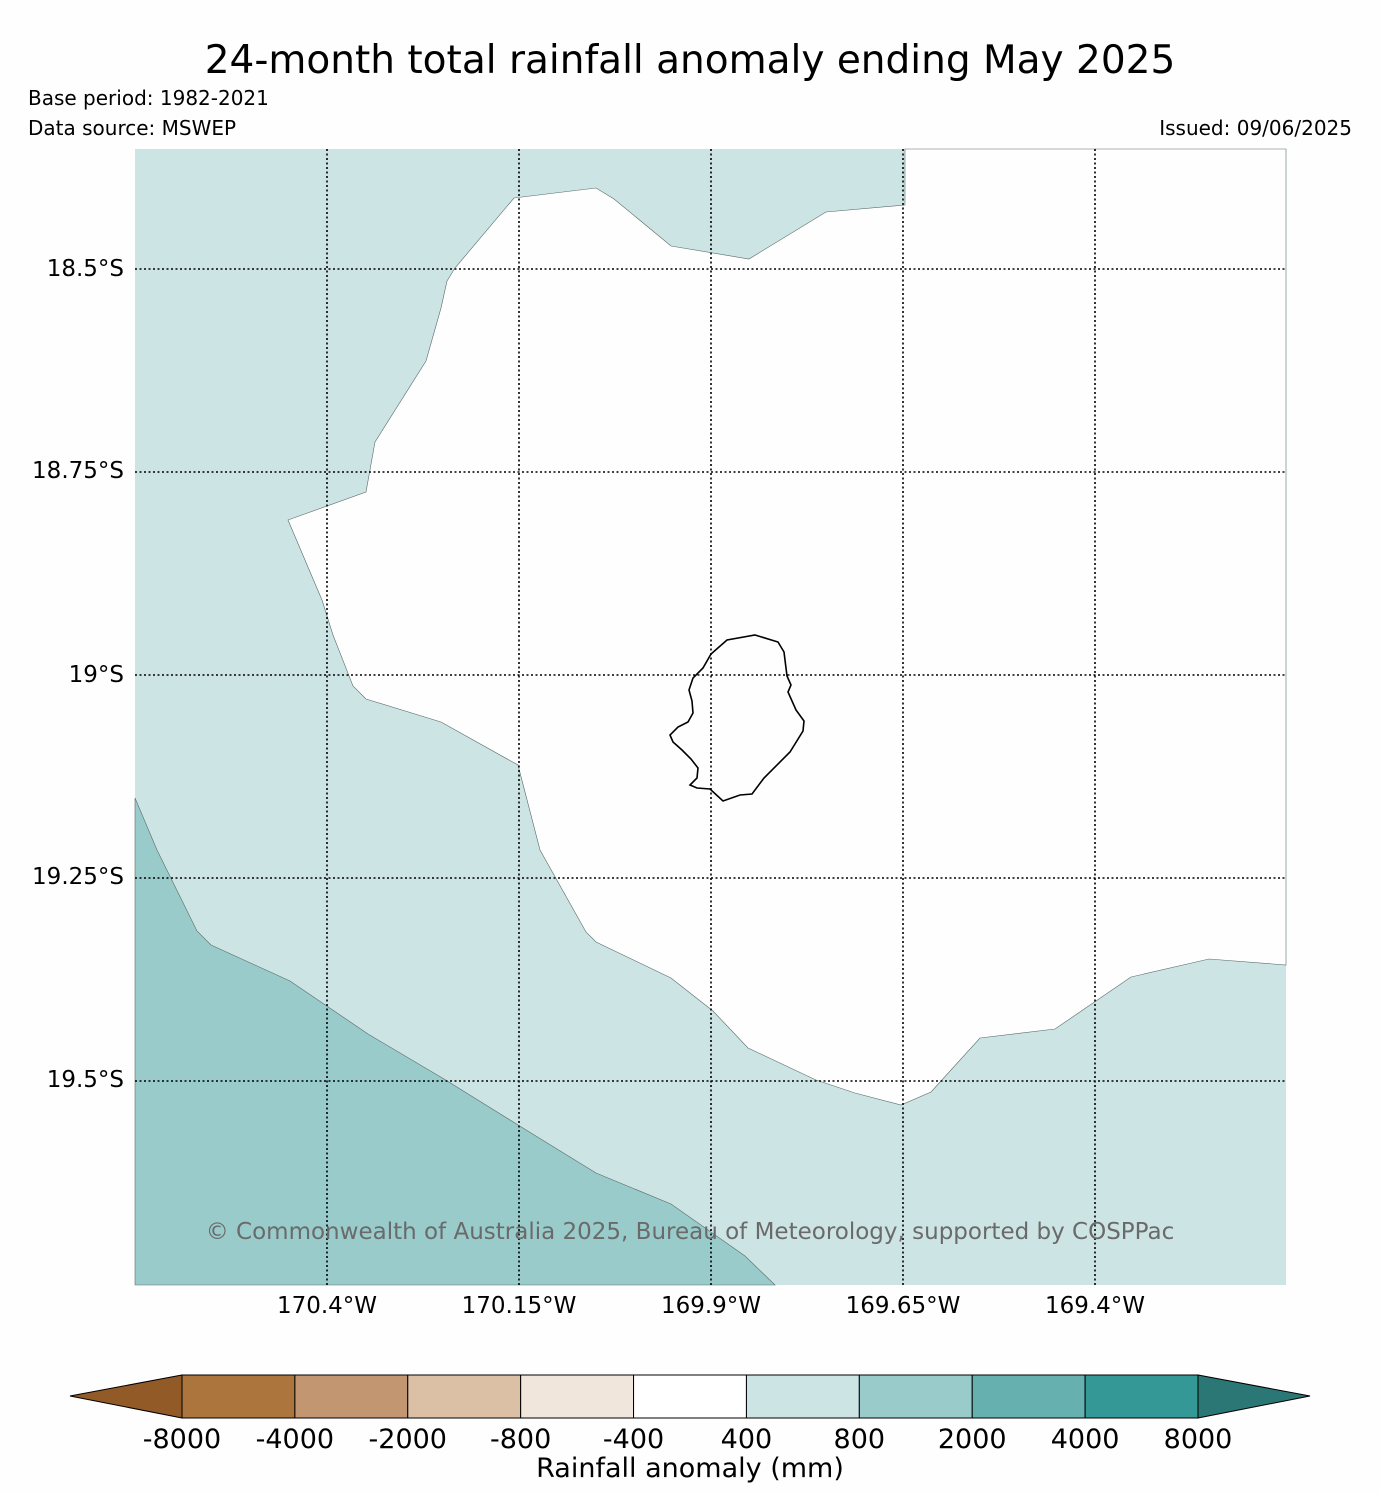  I want to click on data-source-label: Data source: MSWEP, so click(132, 128).